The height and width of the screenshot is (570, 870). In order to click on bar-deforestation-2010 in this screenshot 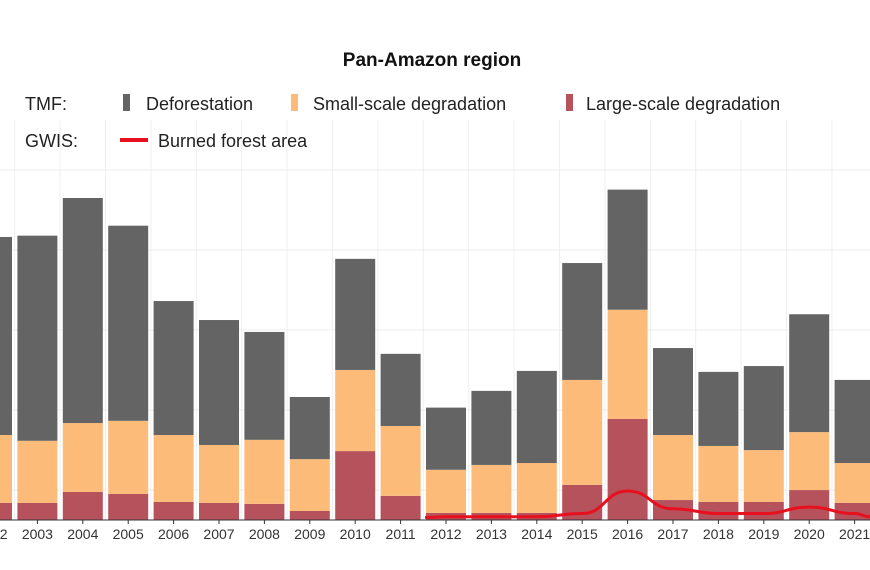, I will do `click(355, 314)`.